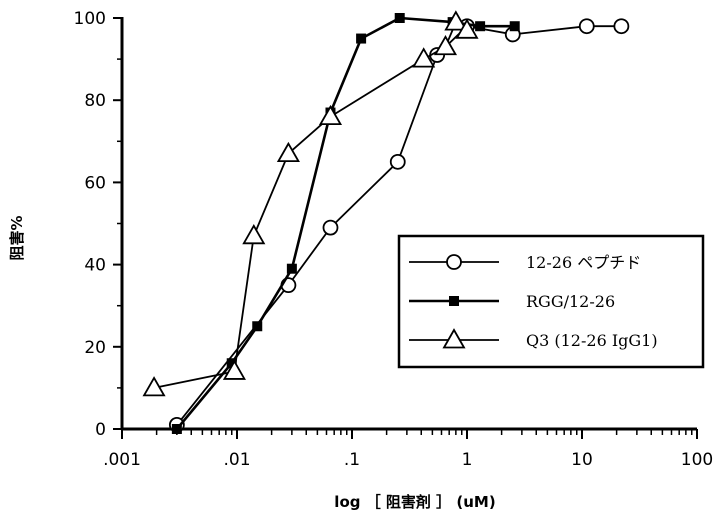  I want to click on x-tick-label: .001, so click(122, 460).